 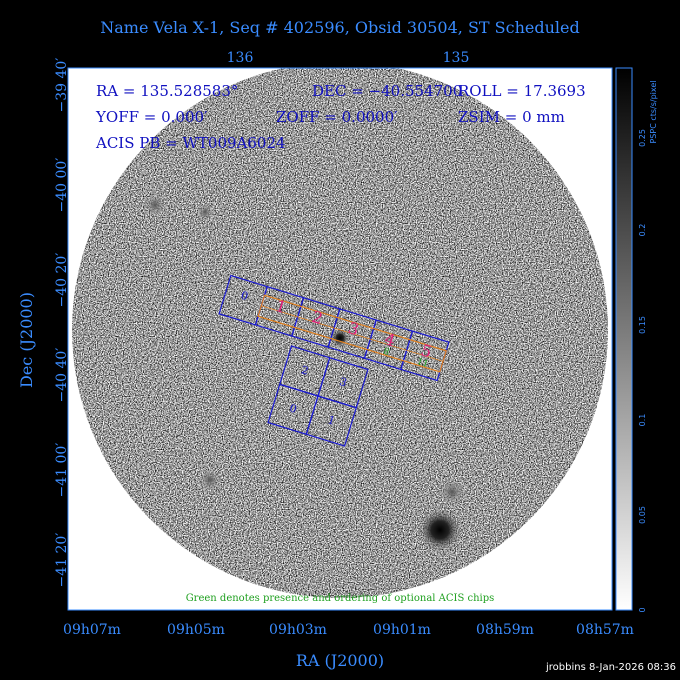 I want to click on colorbar-tick-label: 0, so click(x=642, y=609).